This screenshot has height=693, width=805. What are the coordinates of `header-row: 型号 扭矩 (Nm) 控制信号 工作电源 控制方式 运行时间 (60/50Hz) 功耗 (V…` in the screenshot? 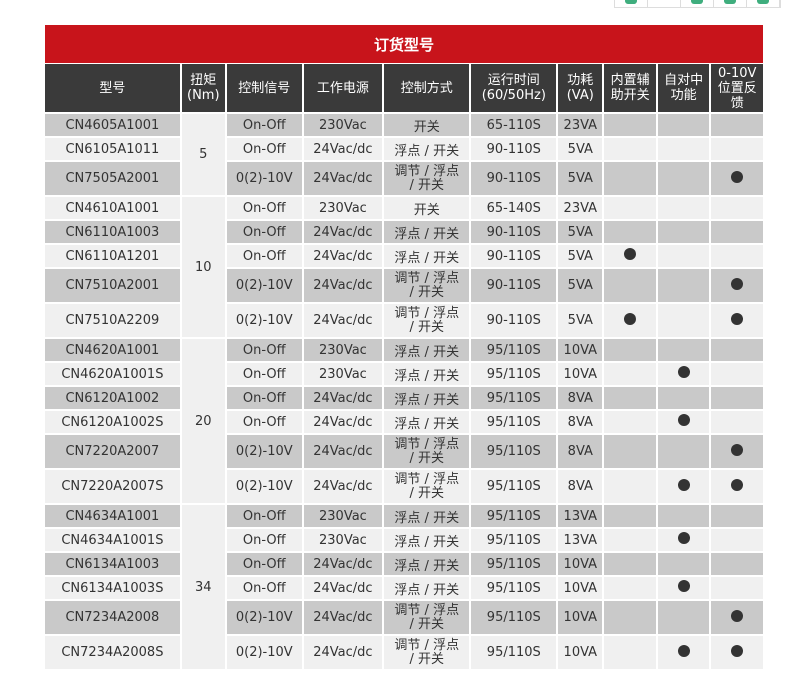 It's located at (404, 89).